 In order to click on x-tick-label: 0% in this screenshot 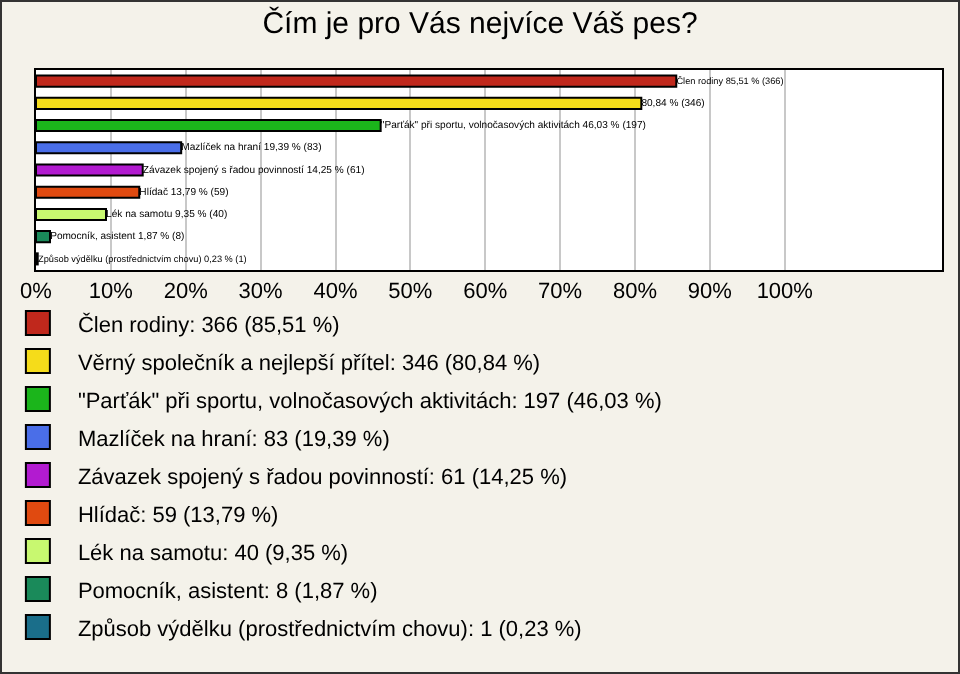, I will do `click(36, 292)`.